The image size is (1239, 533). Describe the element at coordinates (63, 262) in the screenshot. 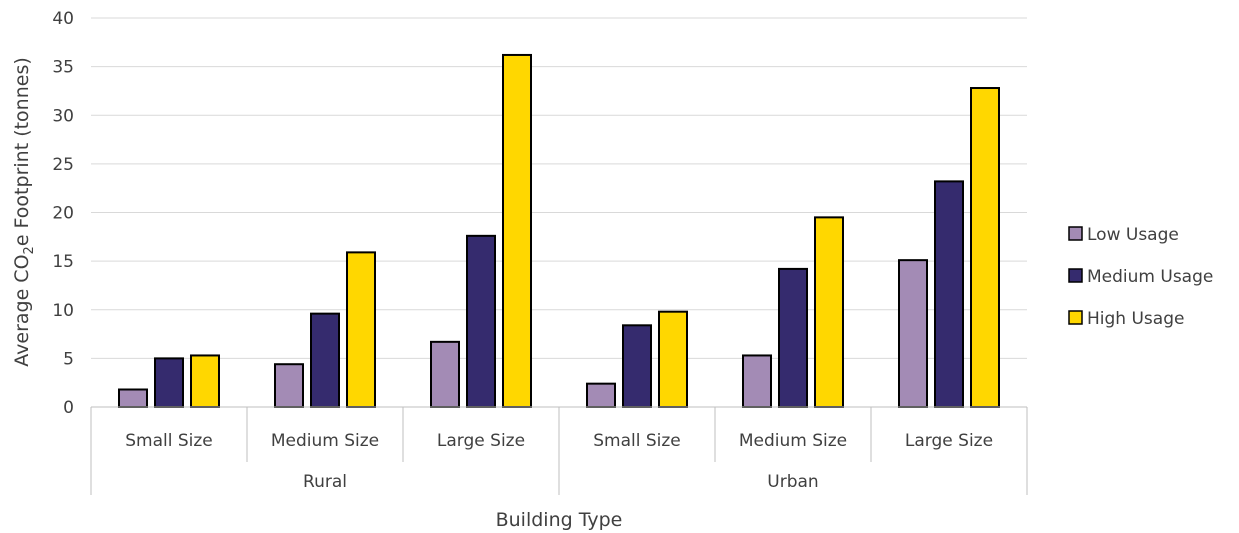

I see `y-tick-label: 15` at that location.